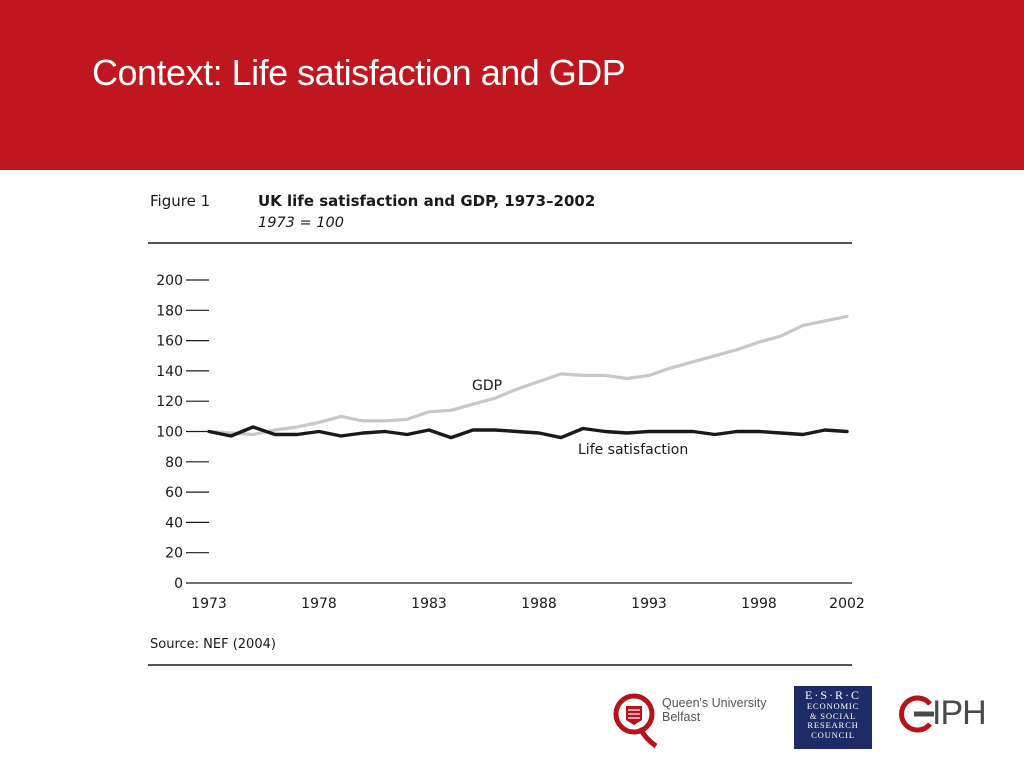 The height and width of the screenshot is (768, 1024). I want to click on y-tick-label: 120, so click(169, 402).